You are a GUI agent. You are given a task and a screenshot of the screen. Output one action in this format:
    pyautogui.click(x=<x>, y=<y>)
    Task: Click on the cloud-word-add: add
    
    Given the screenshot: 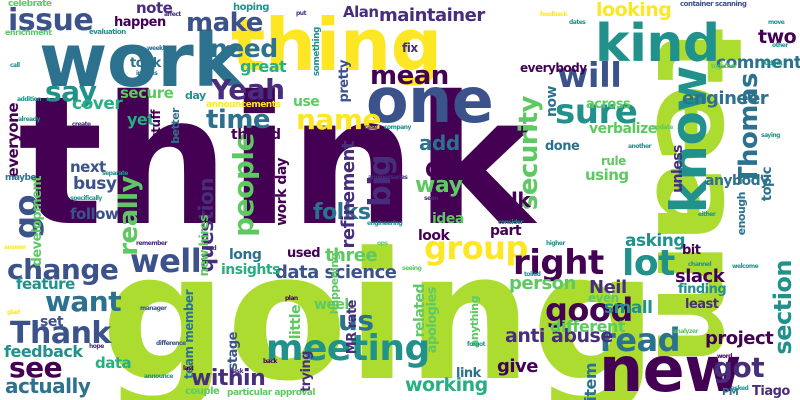 What is the action you would take?
    pyautogui.click(x=439, y=143)
    